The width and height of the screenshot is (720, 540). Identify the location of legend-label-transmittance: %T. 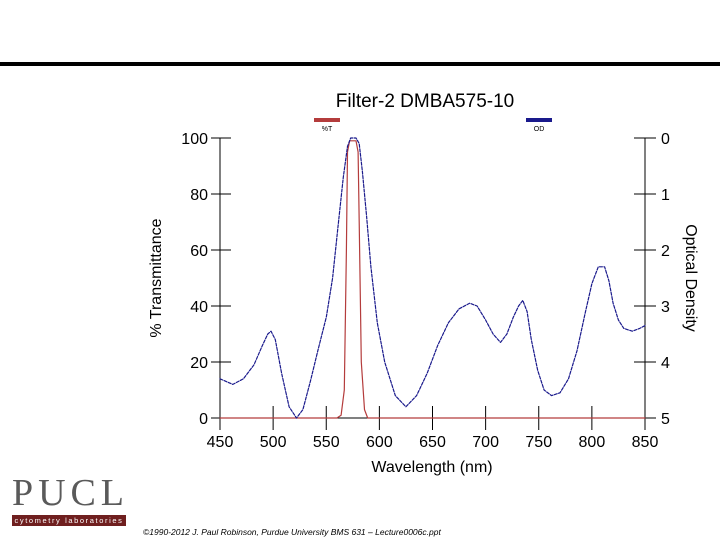
(327, 129).